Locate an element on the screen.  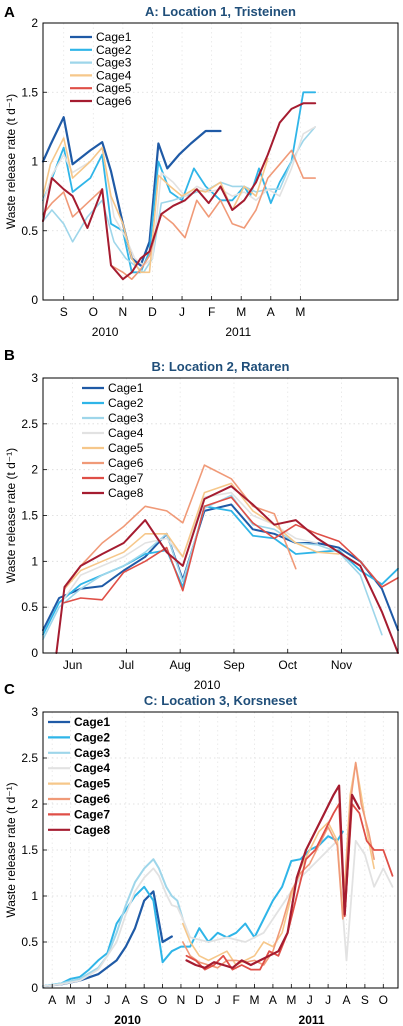
x-tick-label: Sep is located at coordinates (234, 665).